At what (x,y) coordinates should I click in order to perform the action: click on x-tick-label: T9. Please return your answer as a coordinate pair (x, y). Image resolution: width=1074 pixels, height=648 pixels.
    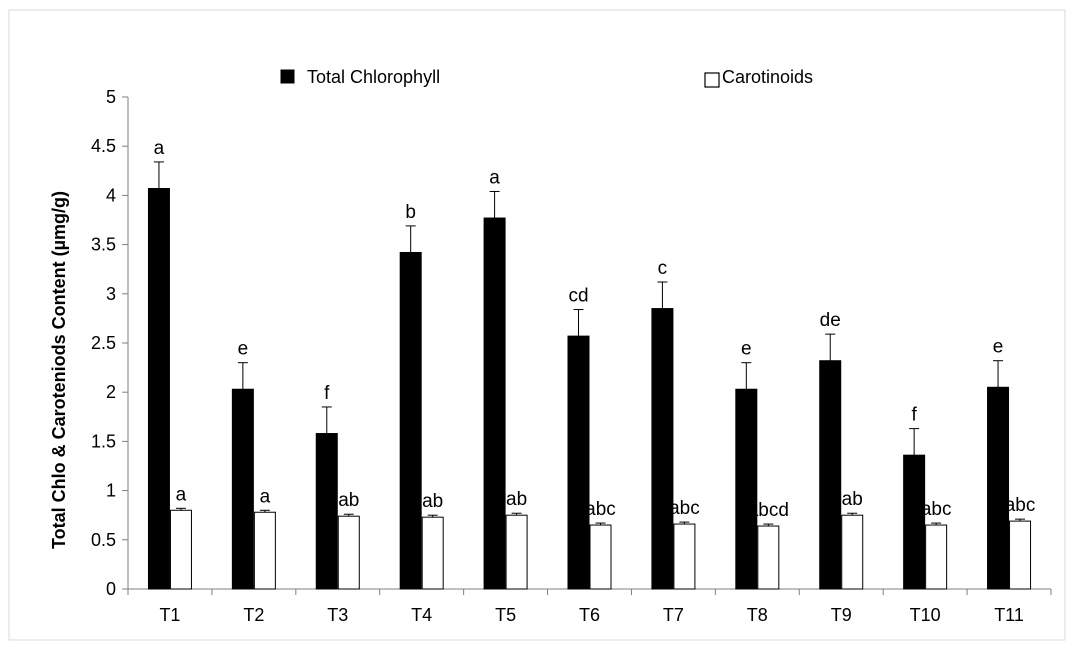
    Looking at the image, I should click on (841, 615).